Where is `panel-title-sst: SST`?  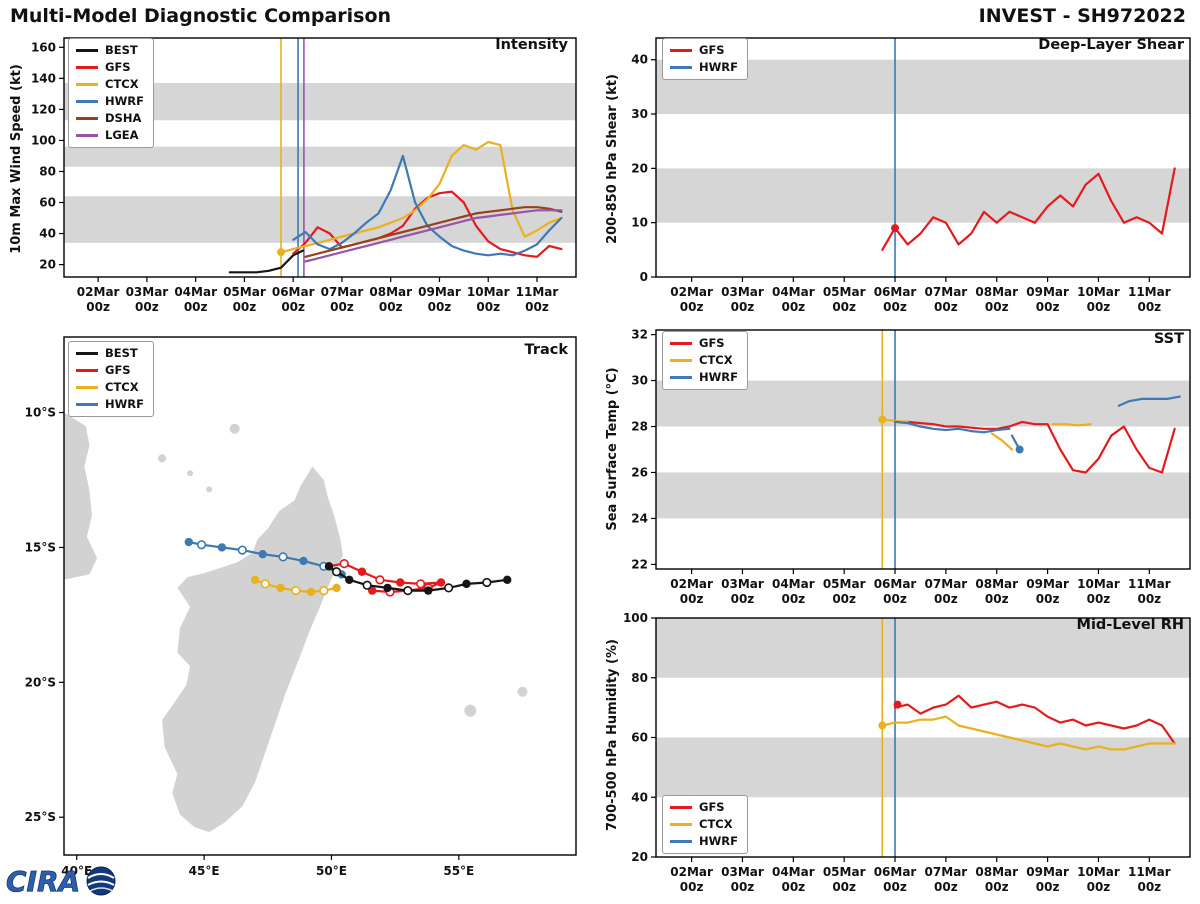
panel-title-sst: SST is located at coordinates (1168, 339).